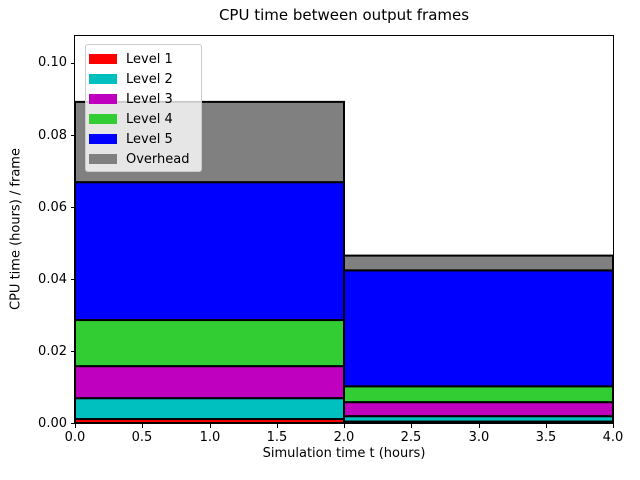 The width and height of the screenshot is (640, 480). I want to click on x-tick-label: 3.5, so click(546, 437).